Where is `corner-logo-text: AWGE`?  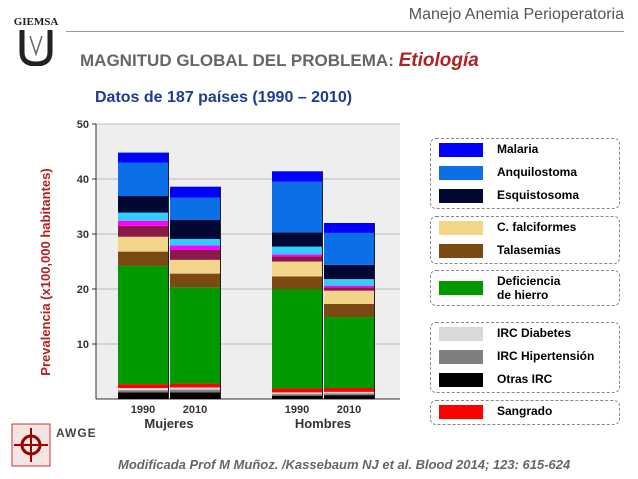 corner-logo-text: AWGE is located at coordinates (76, 433).